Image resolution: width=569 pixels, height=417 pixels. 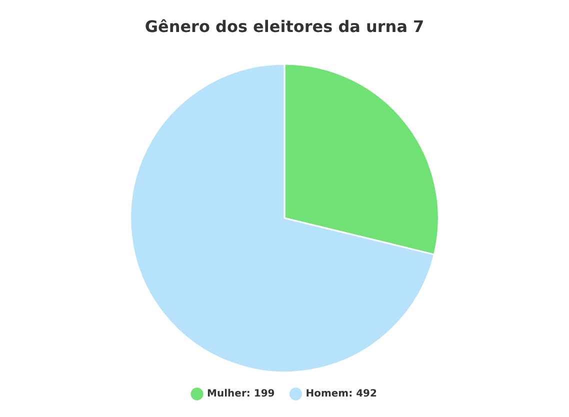 What do you see at coordinates (341, 394) in the screenshot?
I see `legend-label: Homem: 492` at bounding box center [341, 394].